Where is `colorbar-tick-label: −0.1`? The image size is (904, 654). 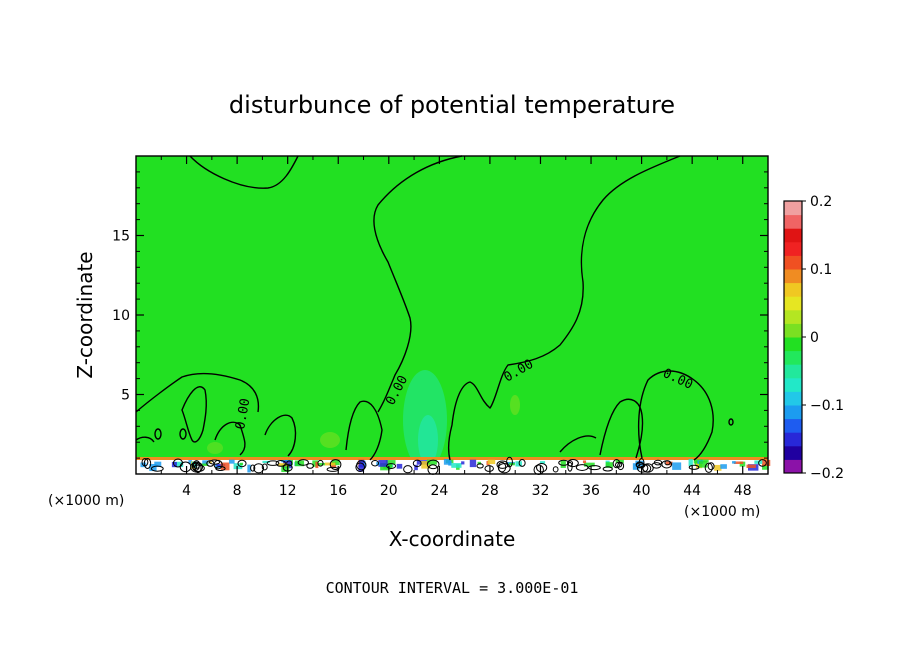 colorbar-tick-label: −0.1 is located at coordinates (827, 406).